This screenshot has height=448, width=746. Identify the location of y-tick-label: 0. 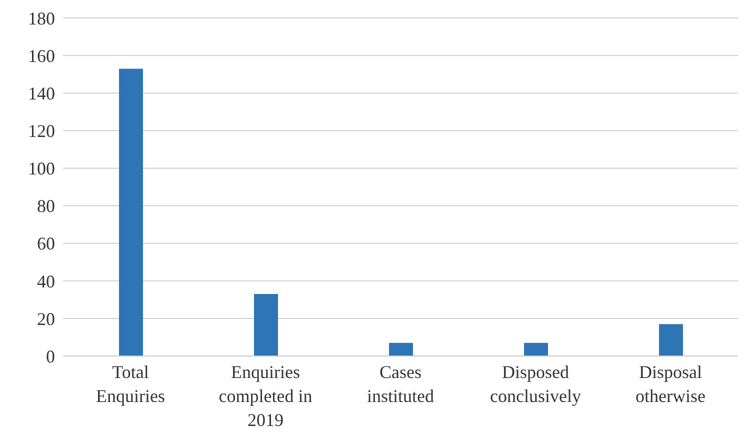
(50, 356).